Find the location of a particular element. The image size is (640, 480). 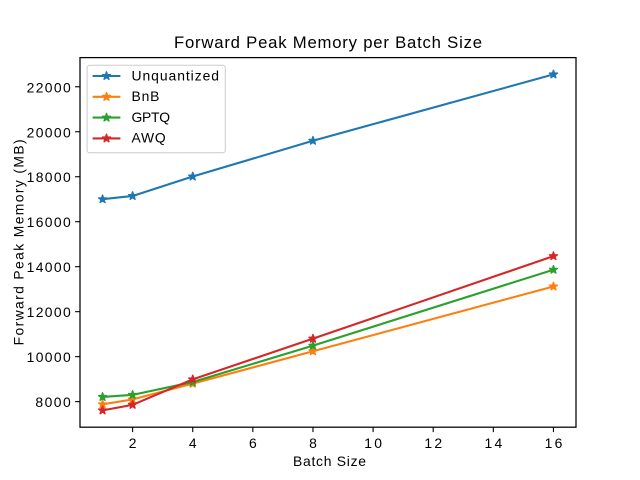

svg-text:Forward Peak Memory per Batch: Forward Peak Memory per Batch Size is located at coordinates (328, 42).